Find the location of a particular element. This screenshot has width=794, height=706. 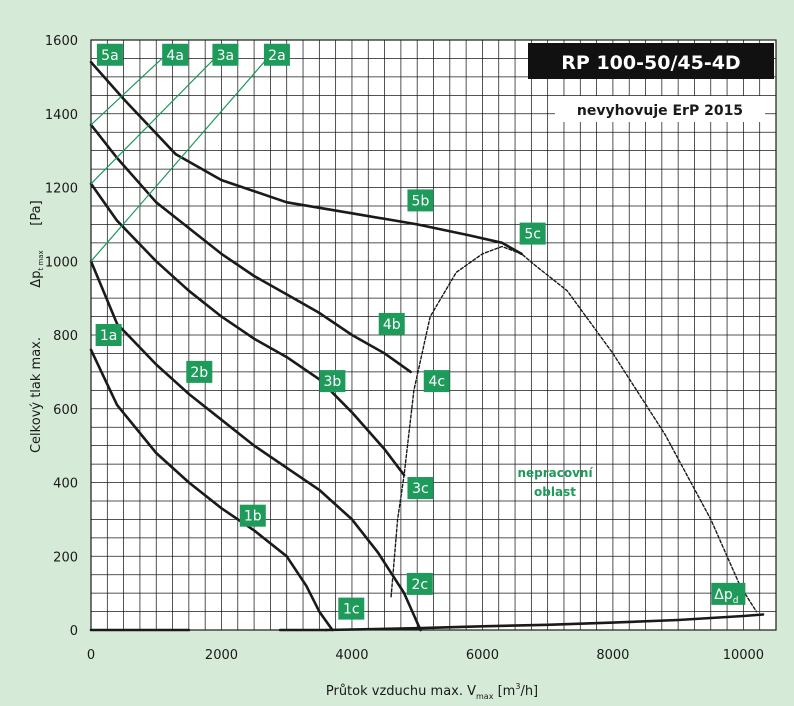

curve-label-1c: 1c is located at coordinates (351, 610).